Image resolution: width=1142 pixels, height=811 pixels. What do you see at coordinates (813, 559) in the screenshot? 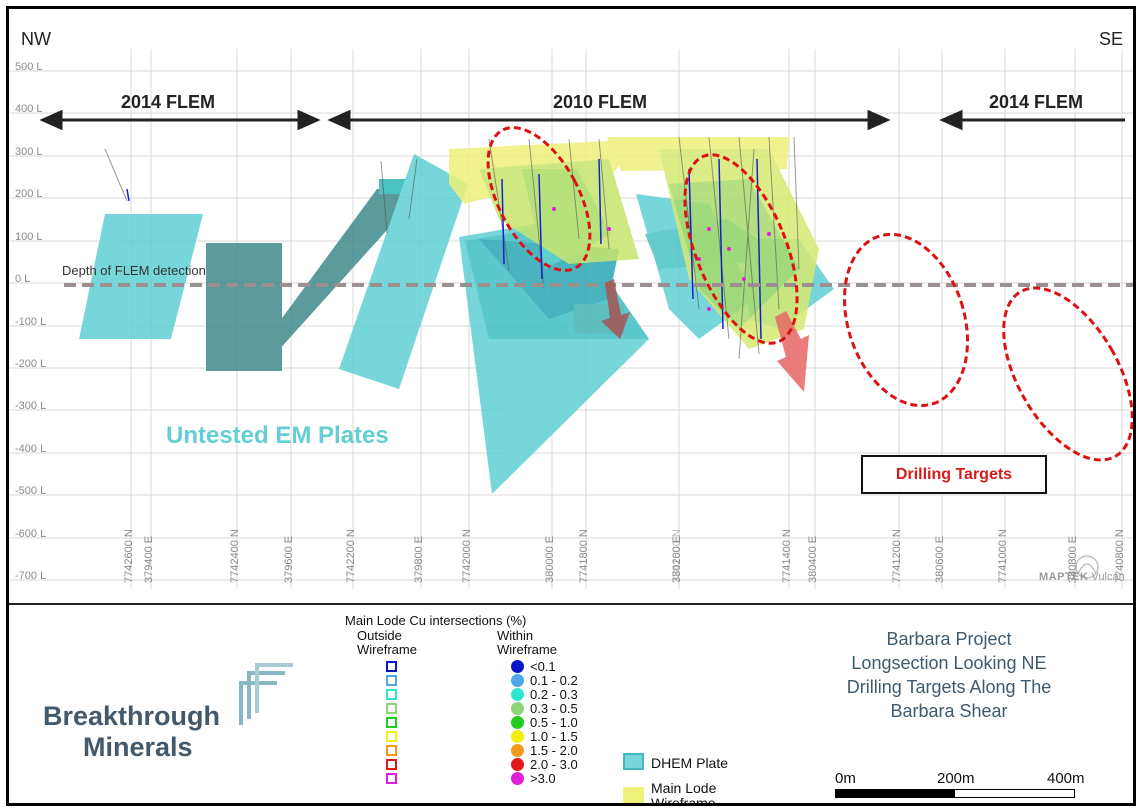
I see `coordinate-label: 380400 E` at bounding box center [813, 559].